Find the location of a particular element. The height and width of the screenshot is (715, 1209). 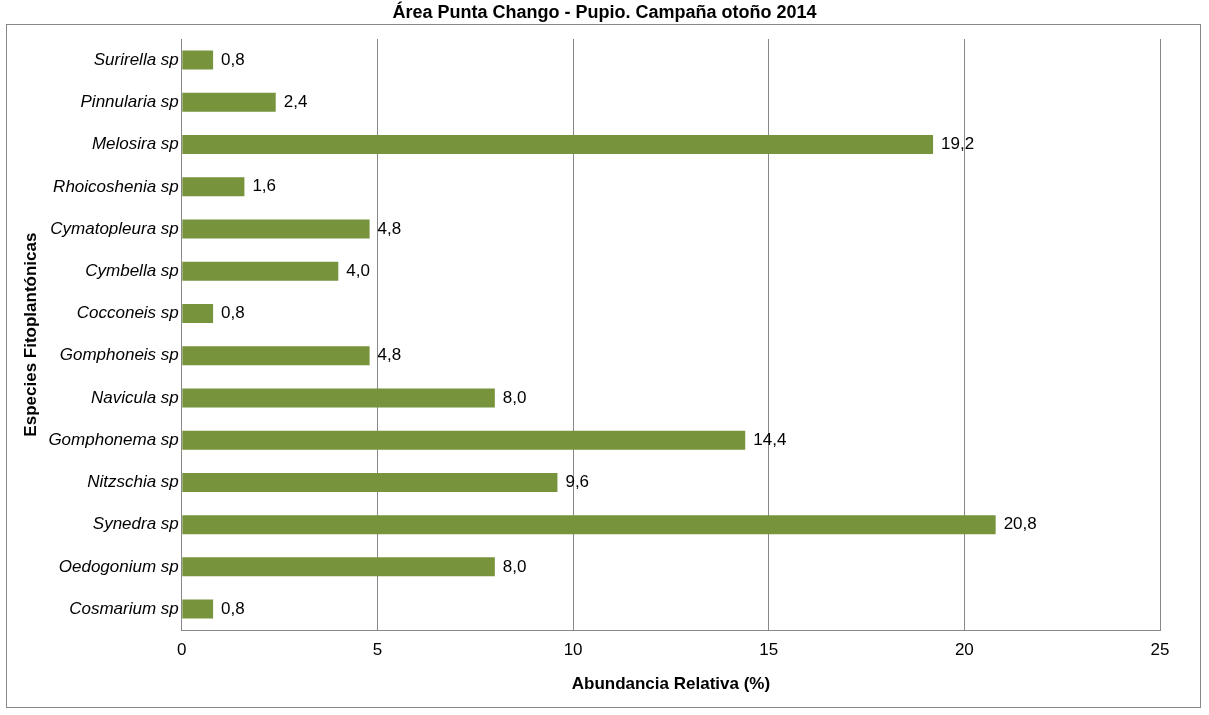

y-tick-label: Melosira sp is located at coordinates (135, 144).